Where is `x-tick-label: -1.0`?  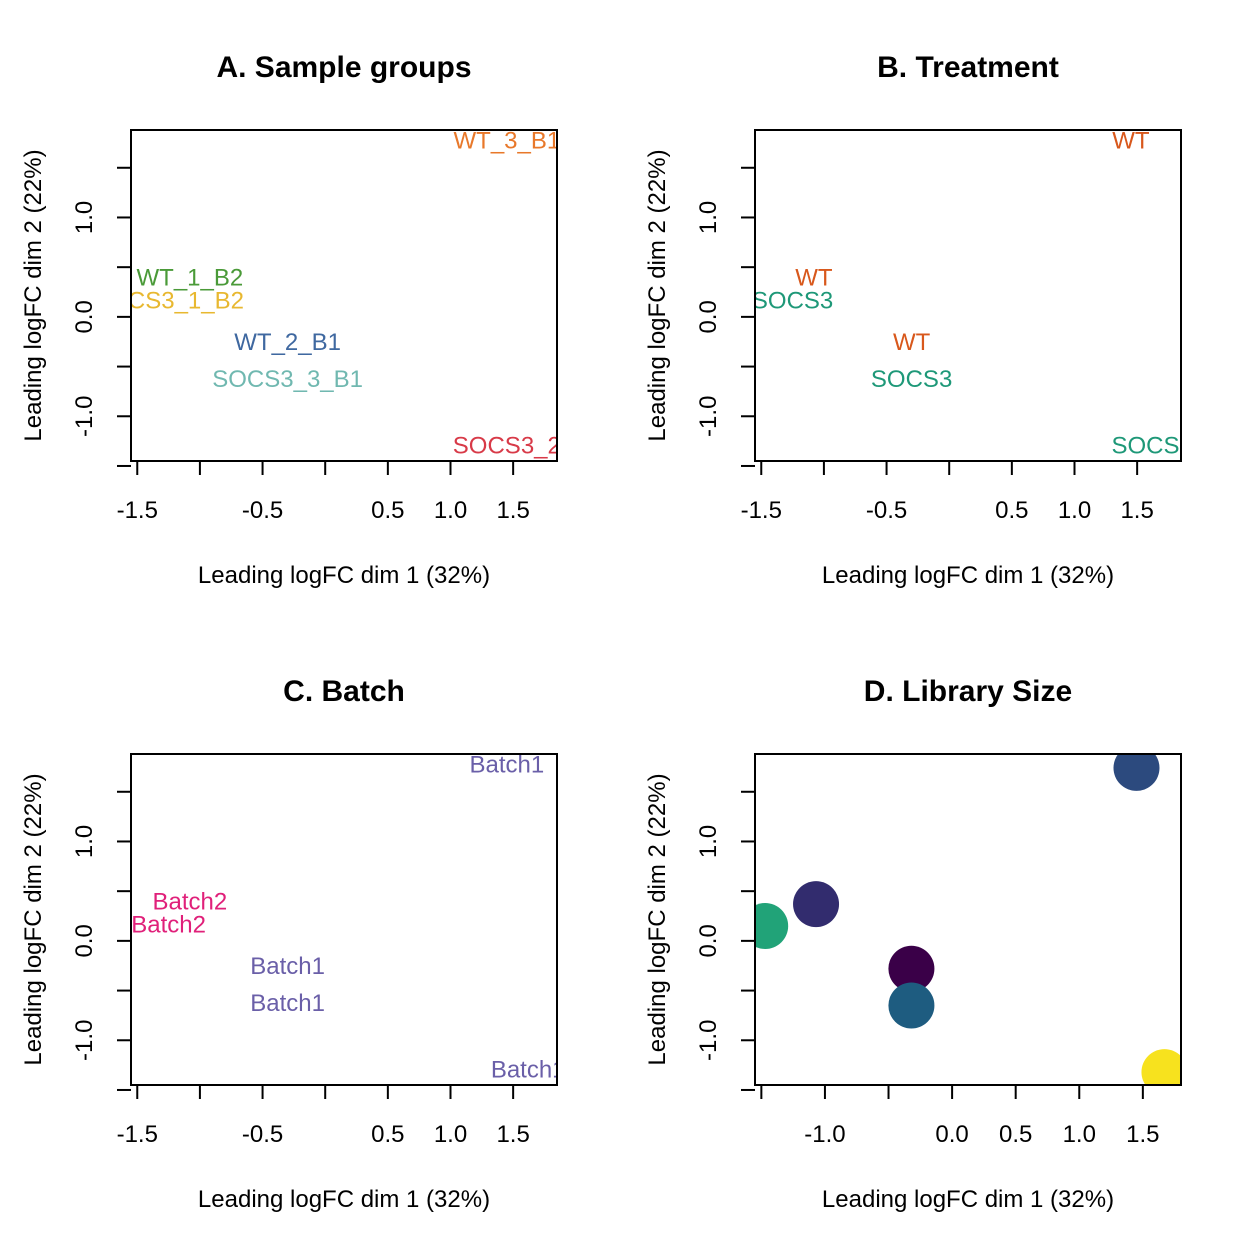
x-tick-label: -1.0 is located at coordinates (824, 1134).